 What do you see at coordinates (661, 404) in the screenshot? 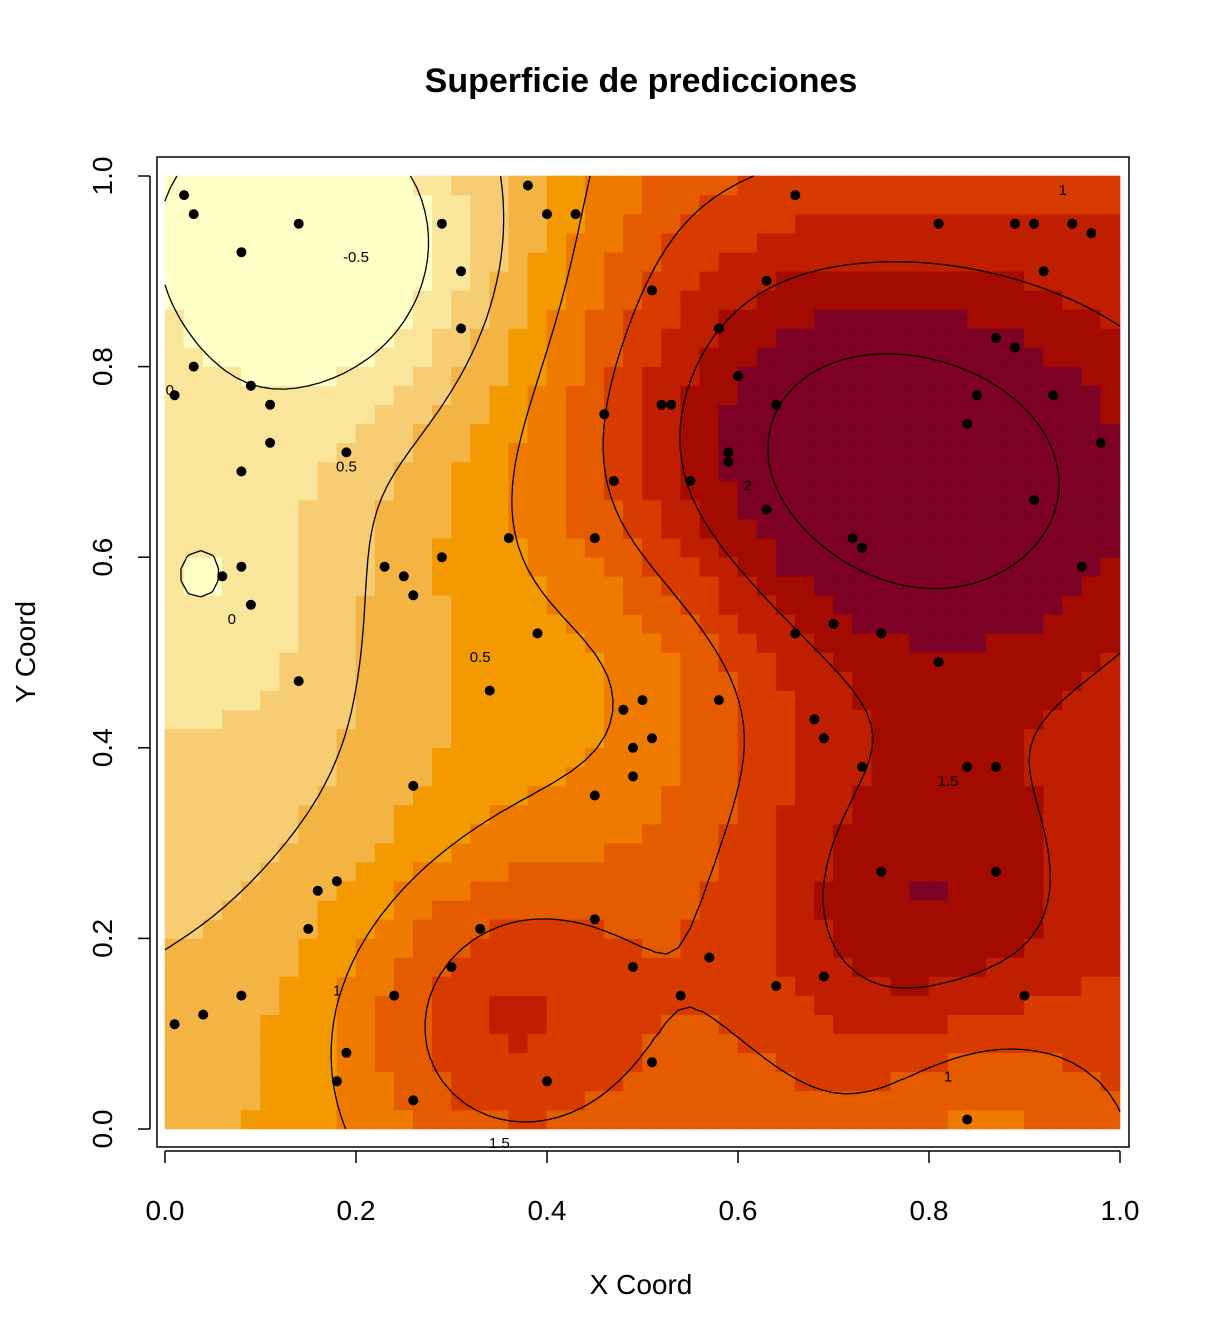
I see `data-point` at bounding box center [661, 404].